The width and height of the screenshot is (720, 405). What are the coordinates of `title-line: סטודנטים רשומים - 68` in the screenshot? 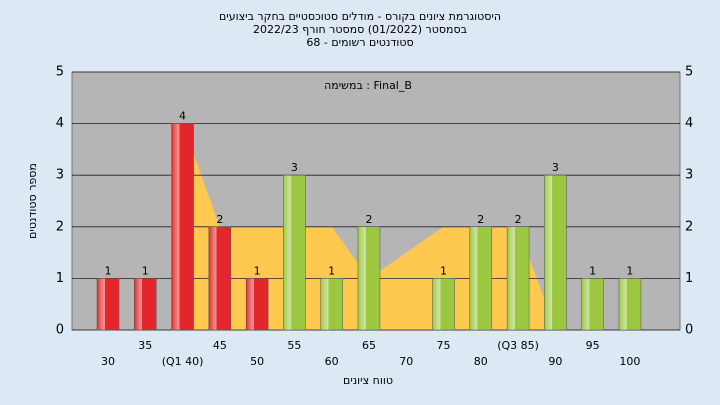 It's located at (359, 42).